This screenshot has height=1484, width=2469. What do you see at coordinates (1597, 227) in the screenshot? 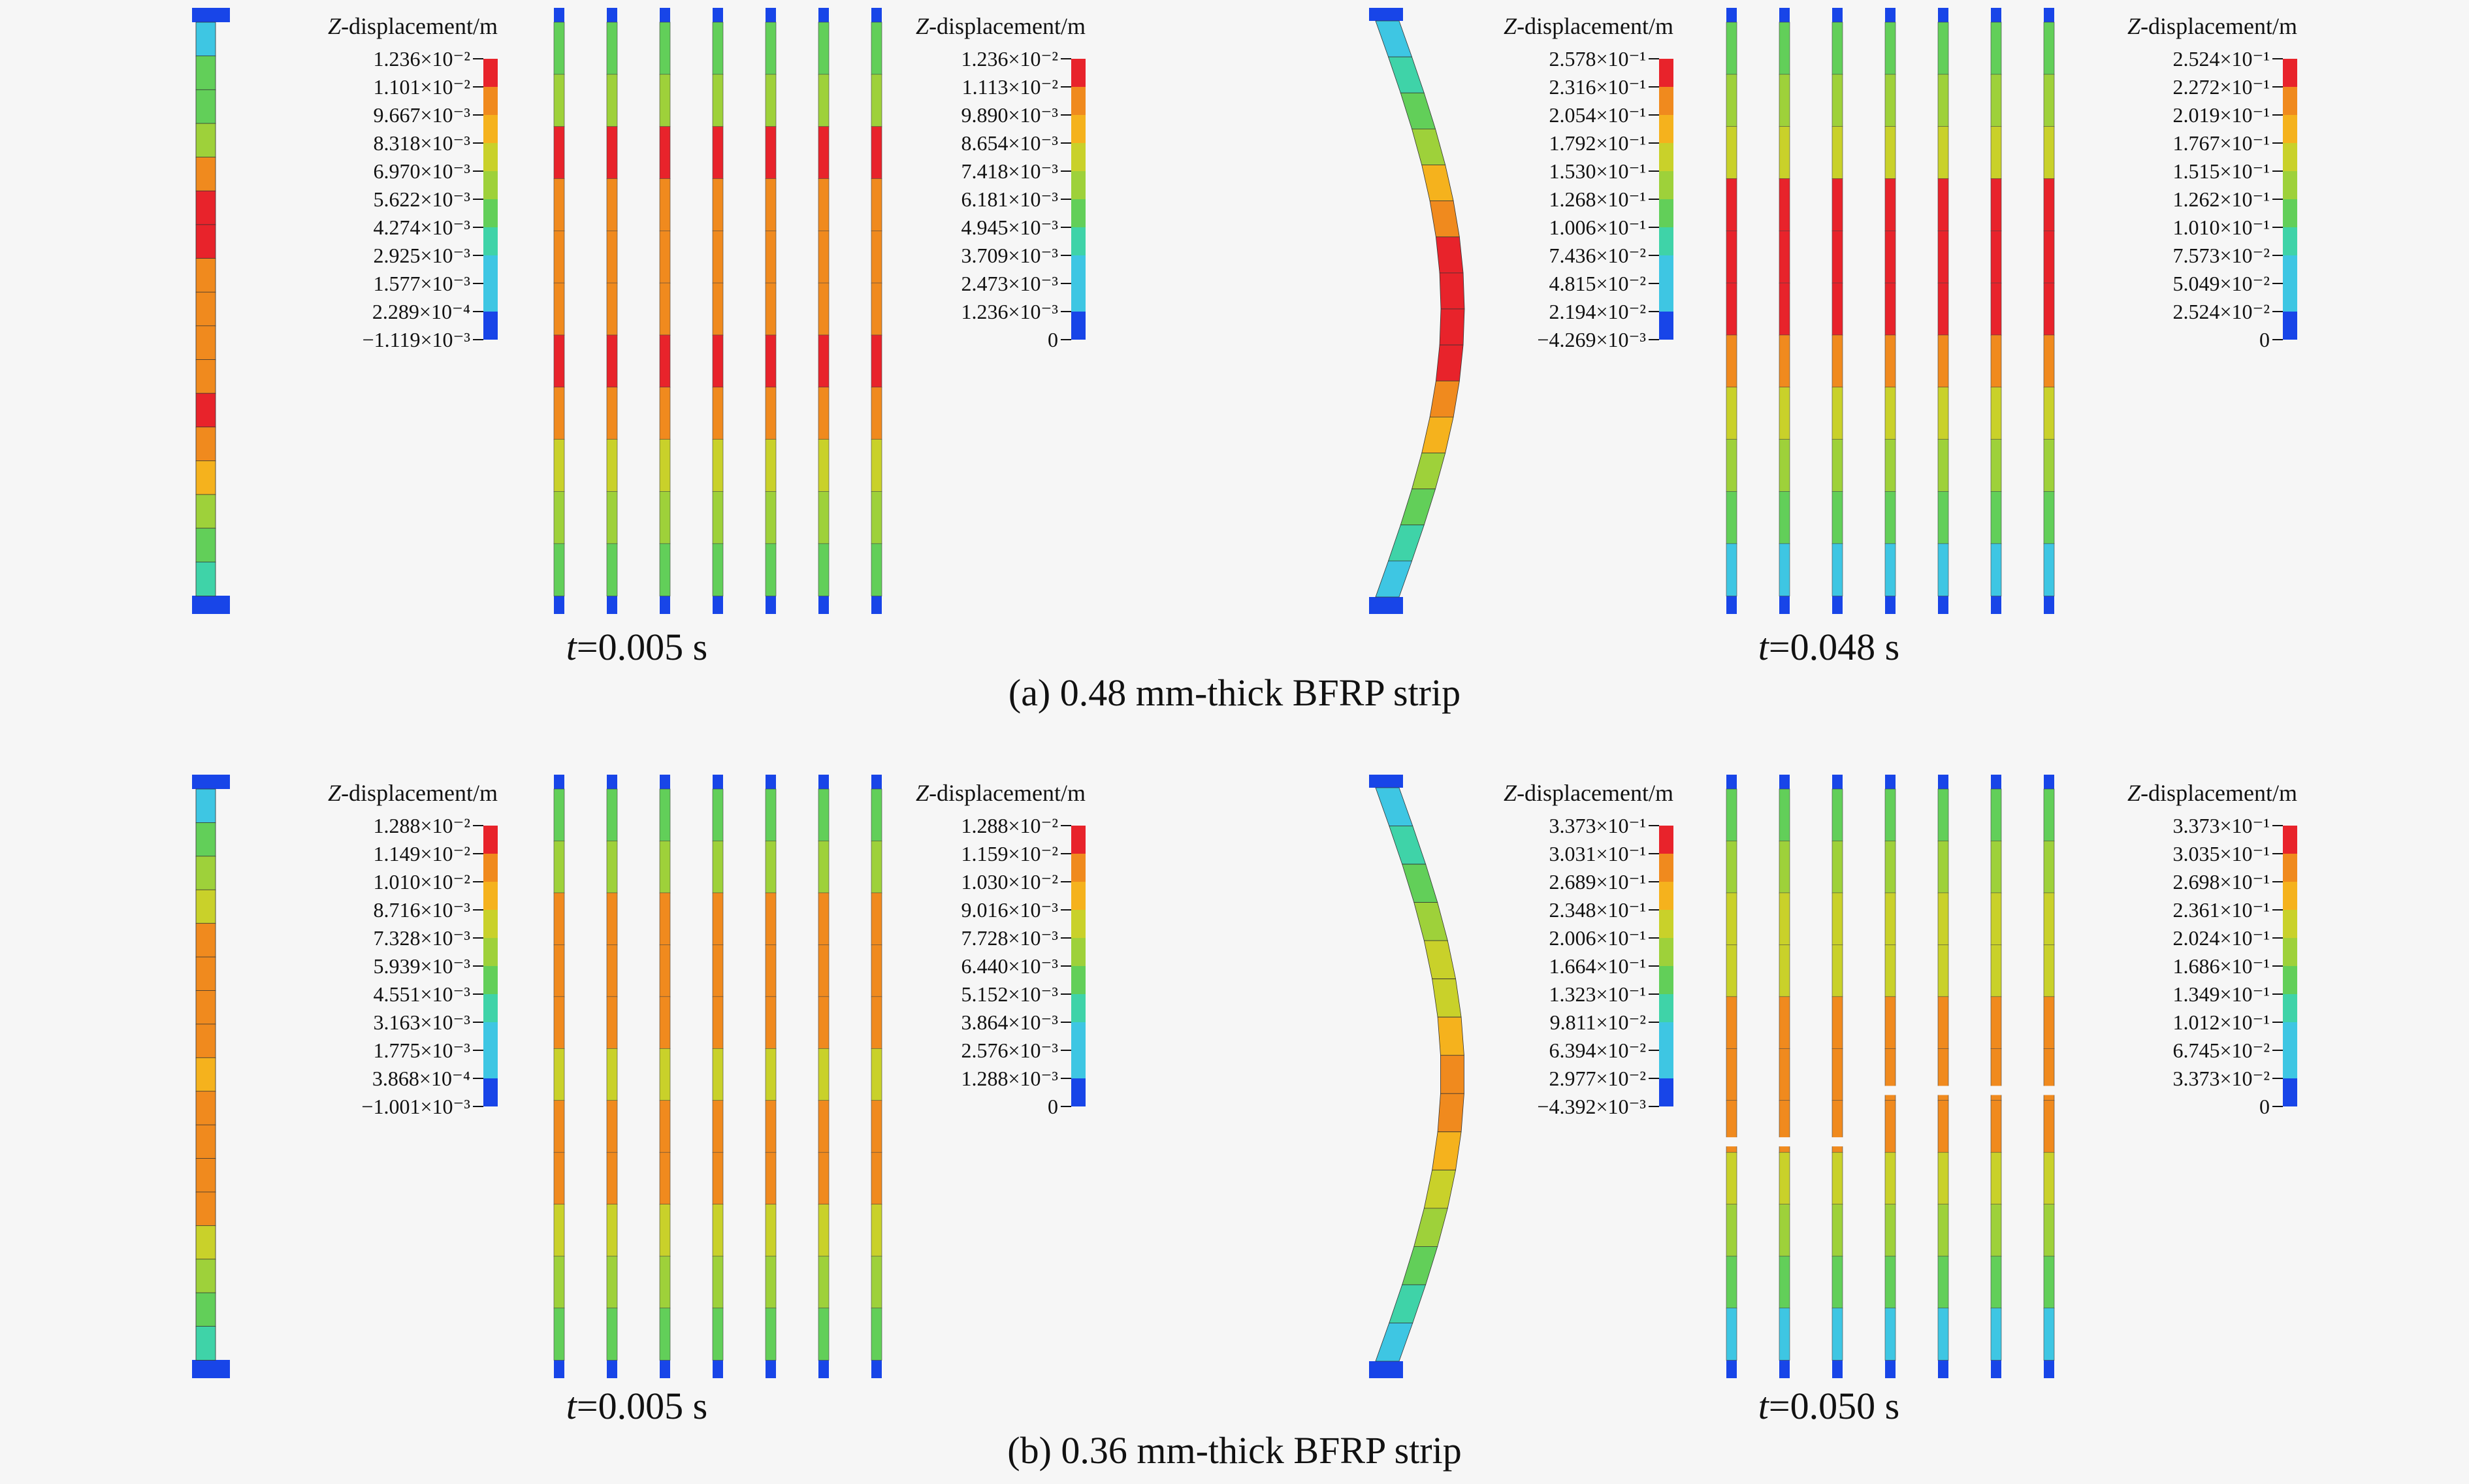
I see `legend-value-label: 1.006×10⁻¹` at bounding box center [1597, 227].